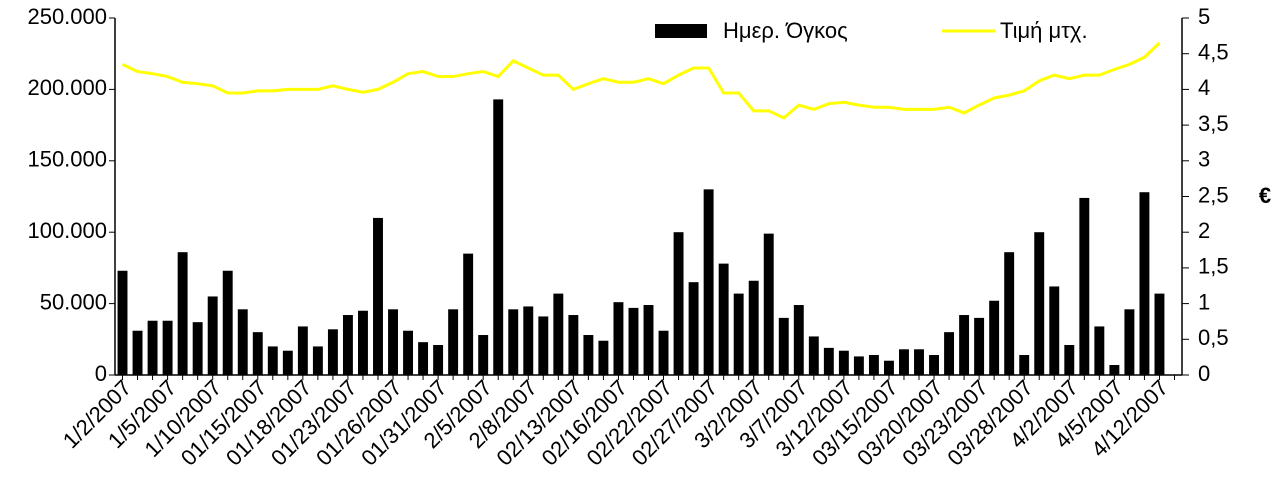  I want to click on legend-swatch, so click(681, 31).